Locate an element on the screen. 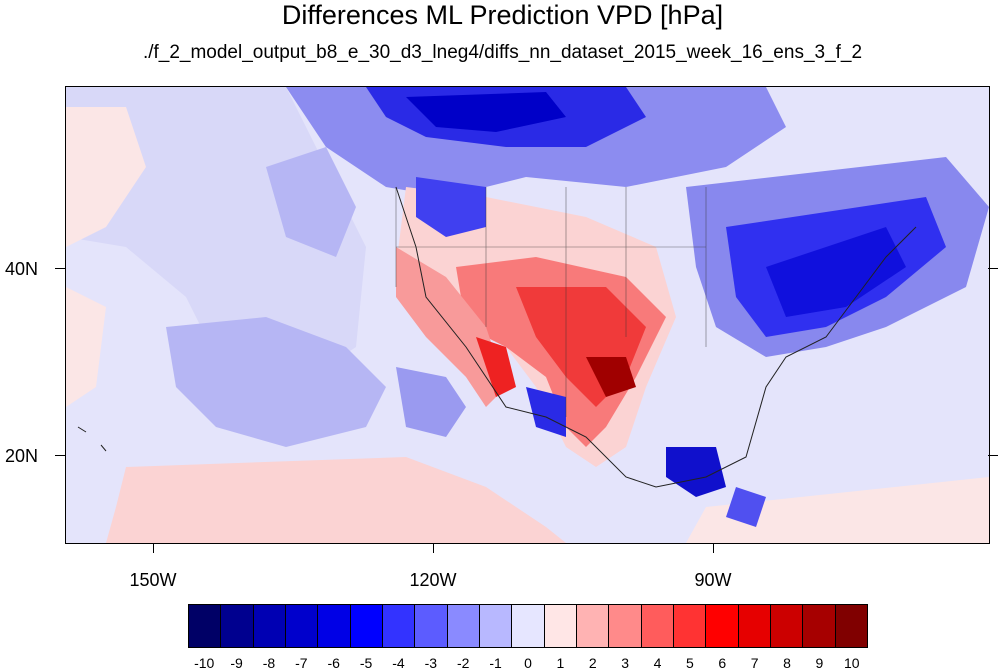 This screenshot has height=672, width=1005. y-tick-20n-right is located at coordinates (993, 455).